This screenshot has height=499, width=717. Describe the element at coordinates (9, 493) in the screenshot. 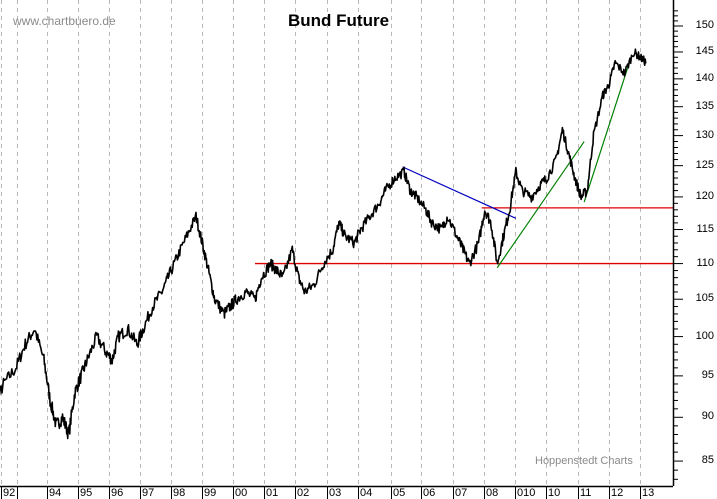

I see `x-tick-label: 92` at that location.